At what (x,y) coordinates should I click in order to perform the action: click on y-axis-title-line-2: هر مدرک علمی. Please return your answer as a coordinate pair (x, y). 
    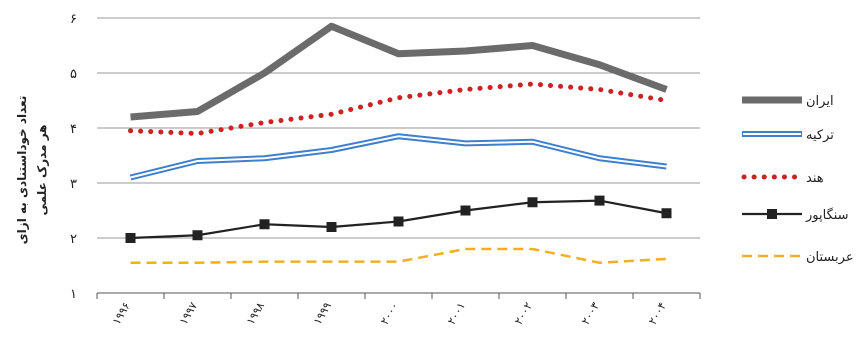
    Looking at the image, I should click on (42, 170).